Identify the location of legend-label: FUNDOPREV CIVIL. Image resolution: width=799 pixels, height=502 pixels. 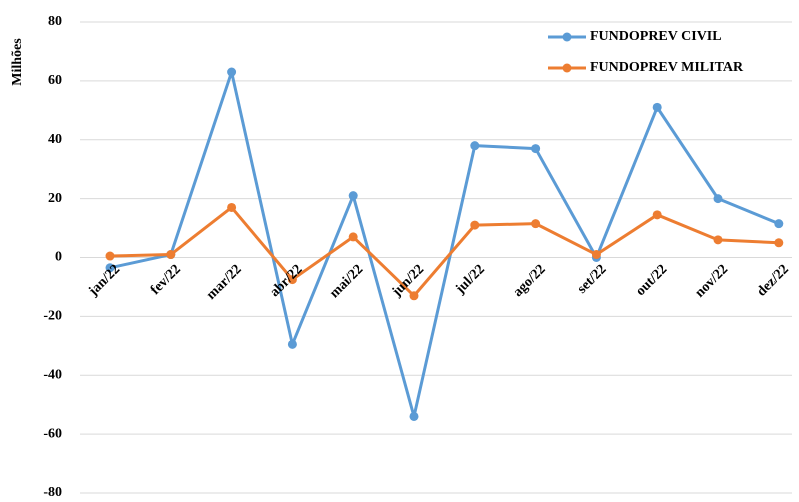
(656, 36).